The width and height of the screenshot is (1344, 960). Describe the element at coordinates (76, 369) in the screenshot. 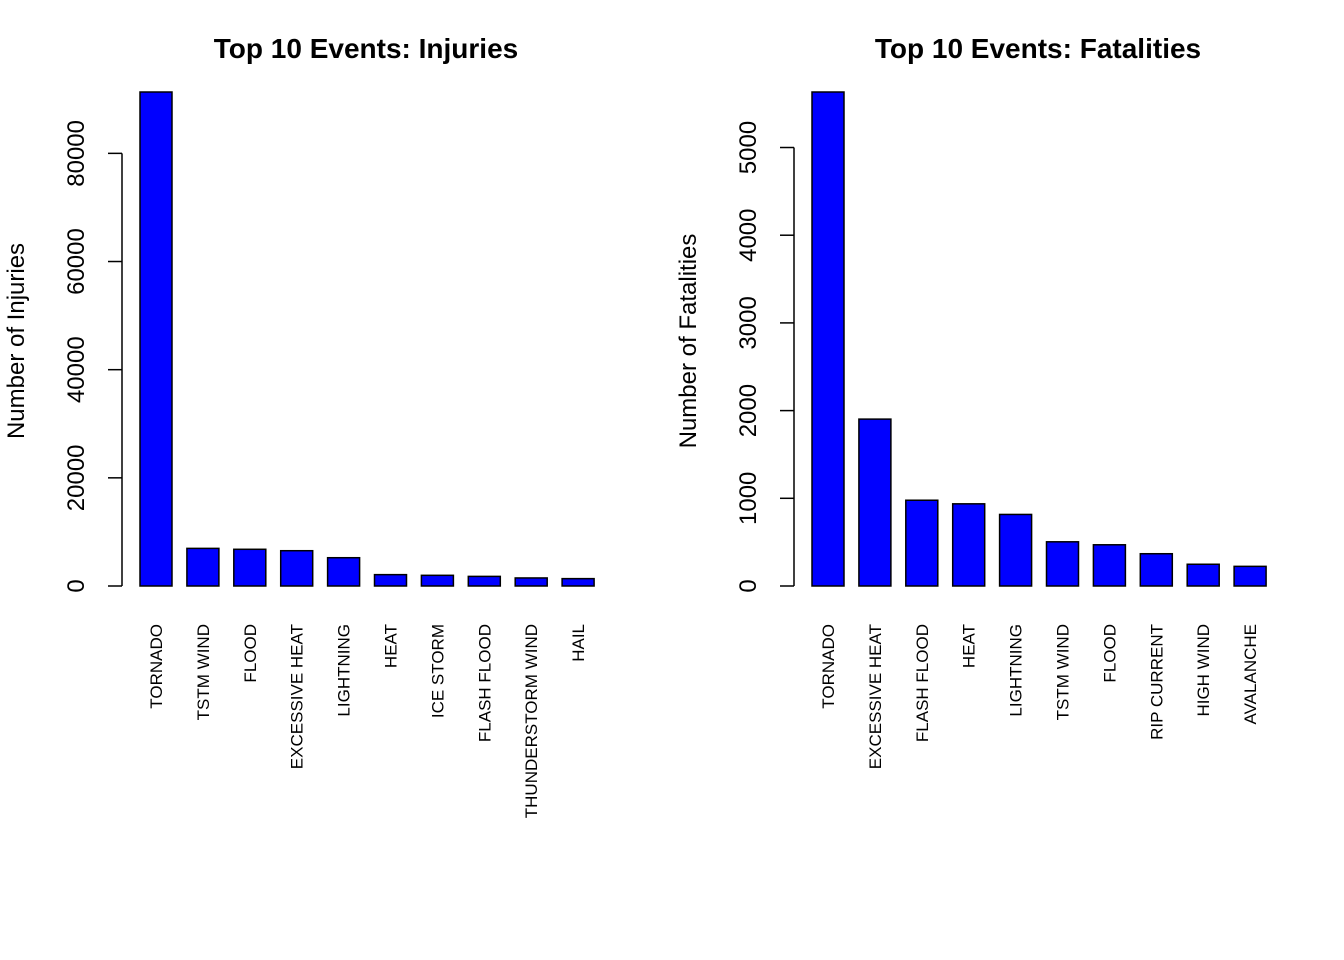

I see `y-tick-label: 40000` at that location.